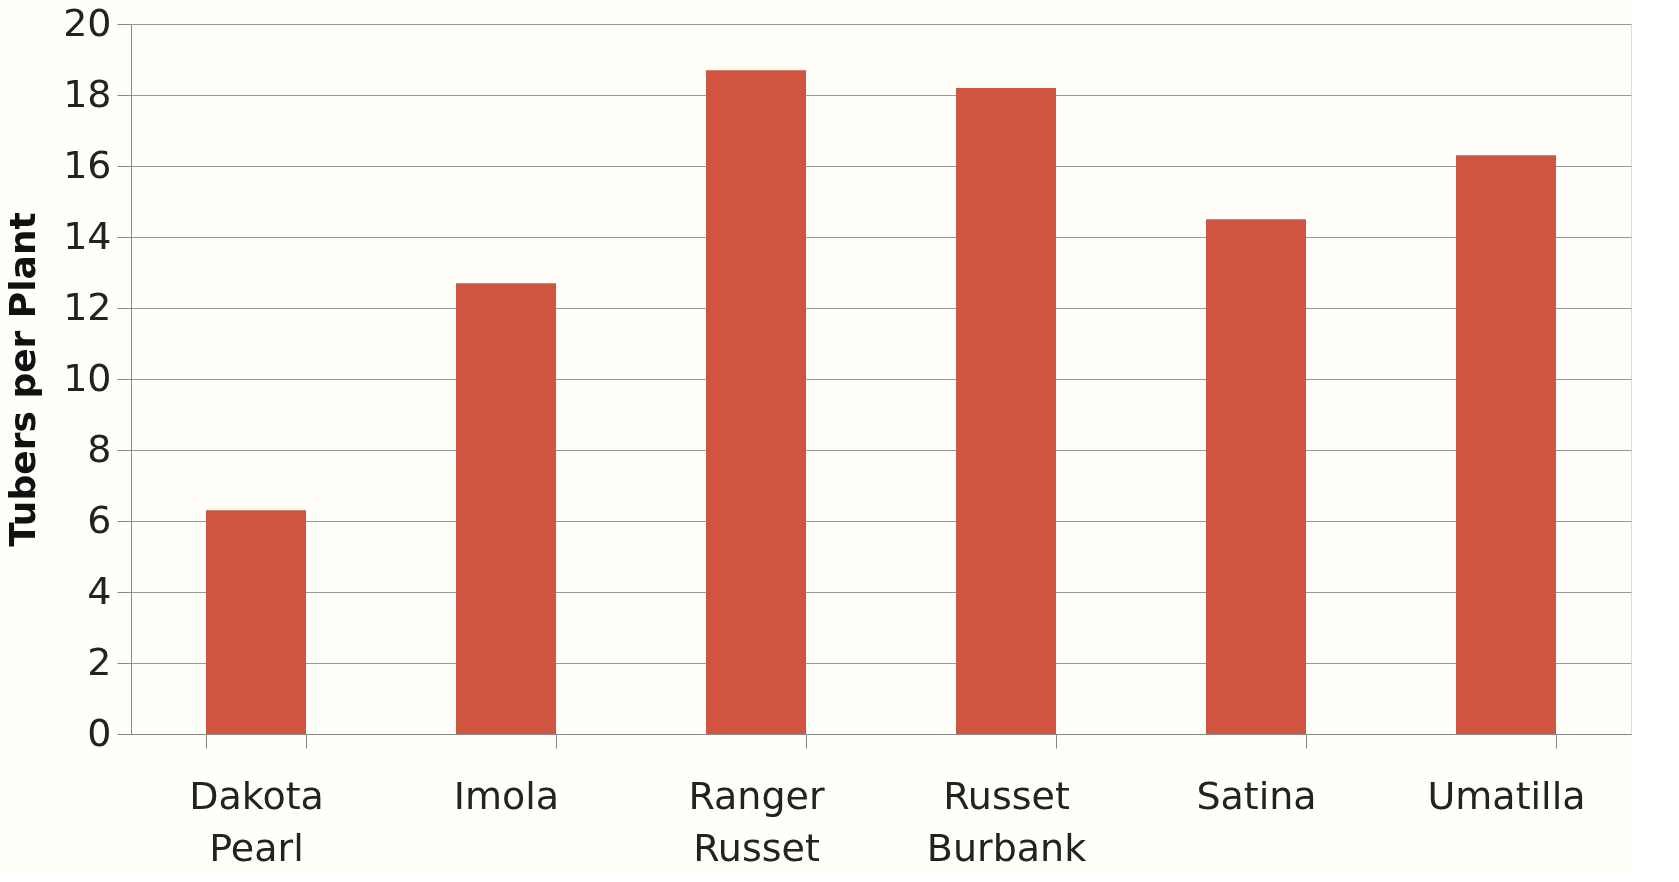 The height and width of the screenshot is (882, 1679). What do you see at coordinates (87, 377) in the screenshot?
I see `y-tick-label: 10` at bounding box center [87, 377].